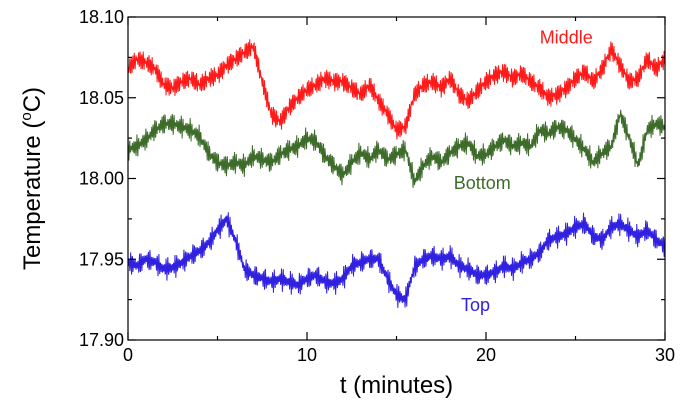 Image resolution: width=699 pixels, height=408 pixels. Describe the element at coordinates (26, 116) in the screenshot. I see `y-axis-title-superscript: o` at that location.